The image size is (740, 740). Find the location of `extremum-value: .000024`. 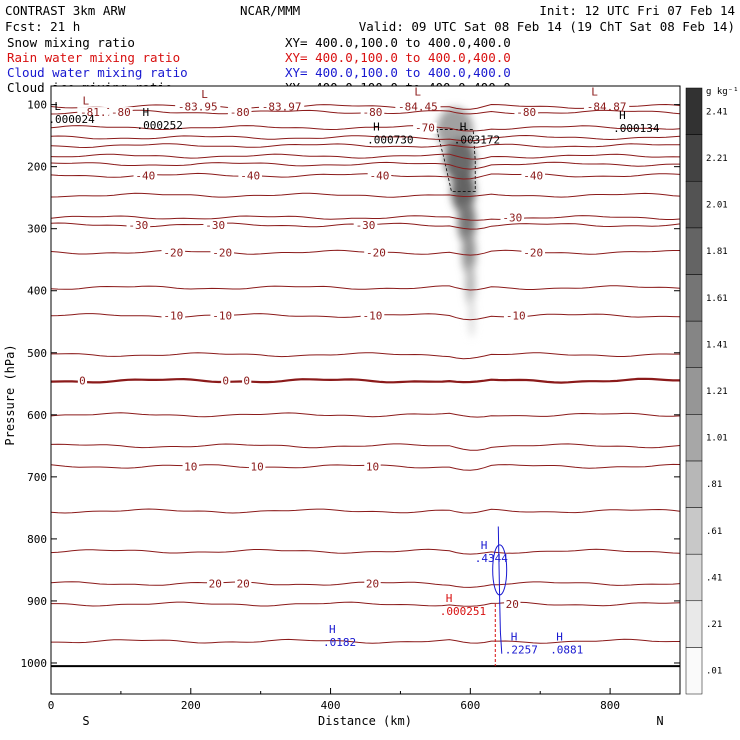

extremum-value: .000024 is located at coordinates (71, 119).